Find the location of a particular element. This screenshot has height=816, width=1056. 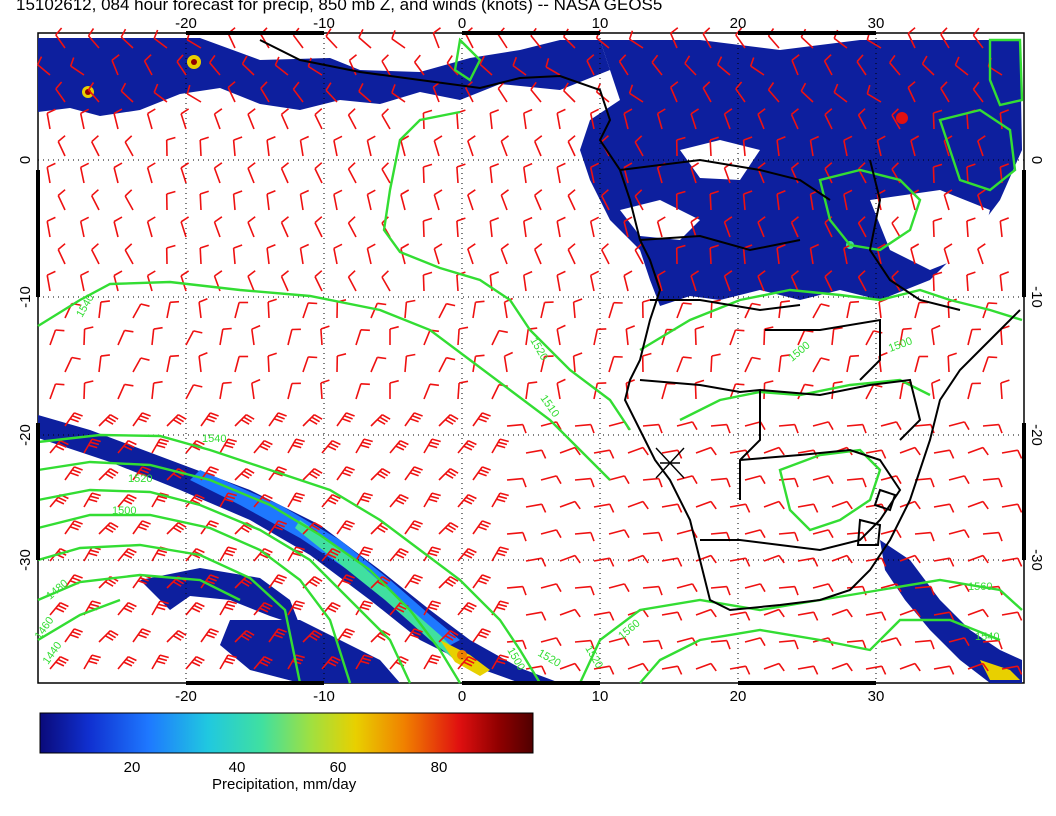

lon-tick-top: -10 is located at coordinates (324, 23).